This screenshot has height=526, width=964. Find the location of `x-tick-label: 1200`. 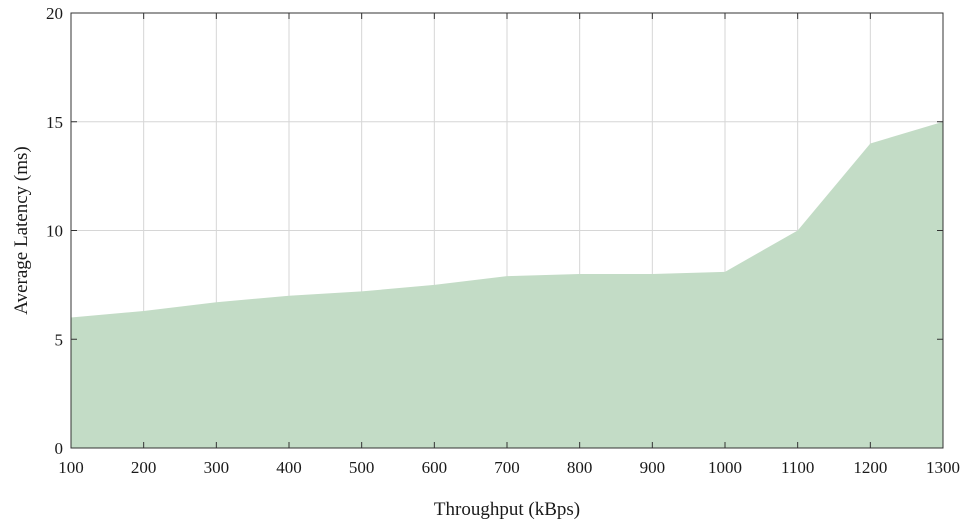

x-tick-label: 1200 is located at coordinates (870, 467).